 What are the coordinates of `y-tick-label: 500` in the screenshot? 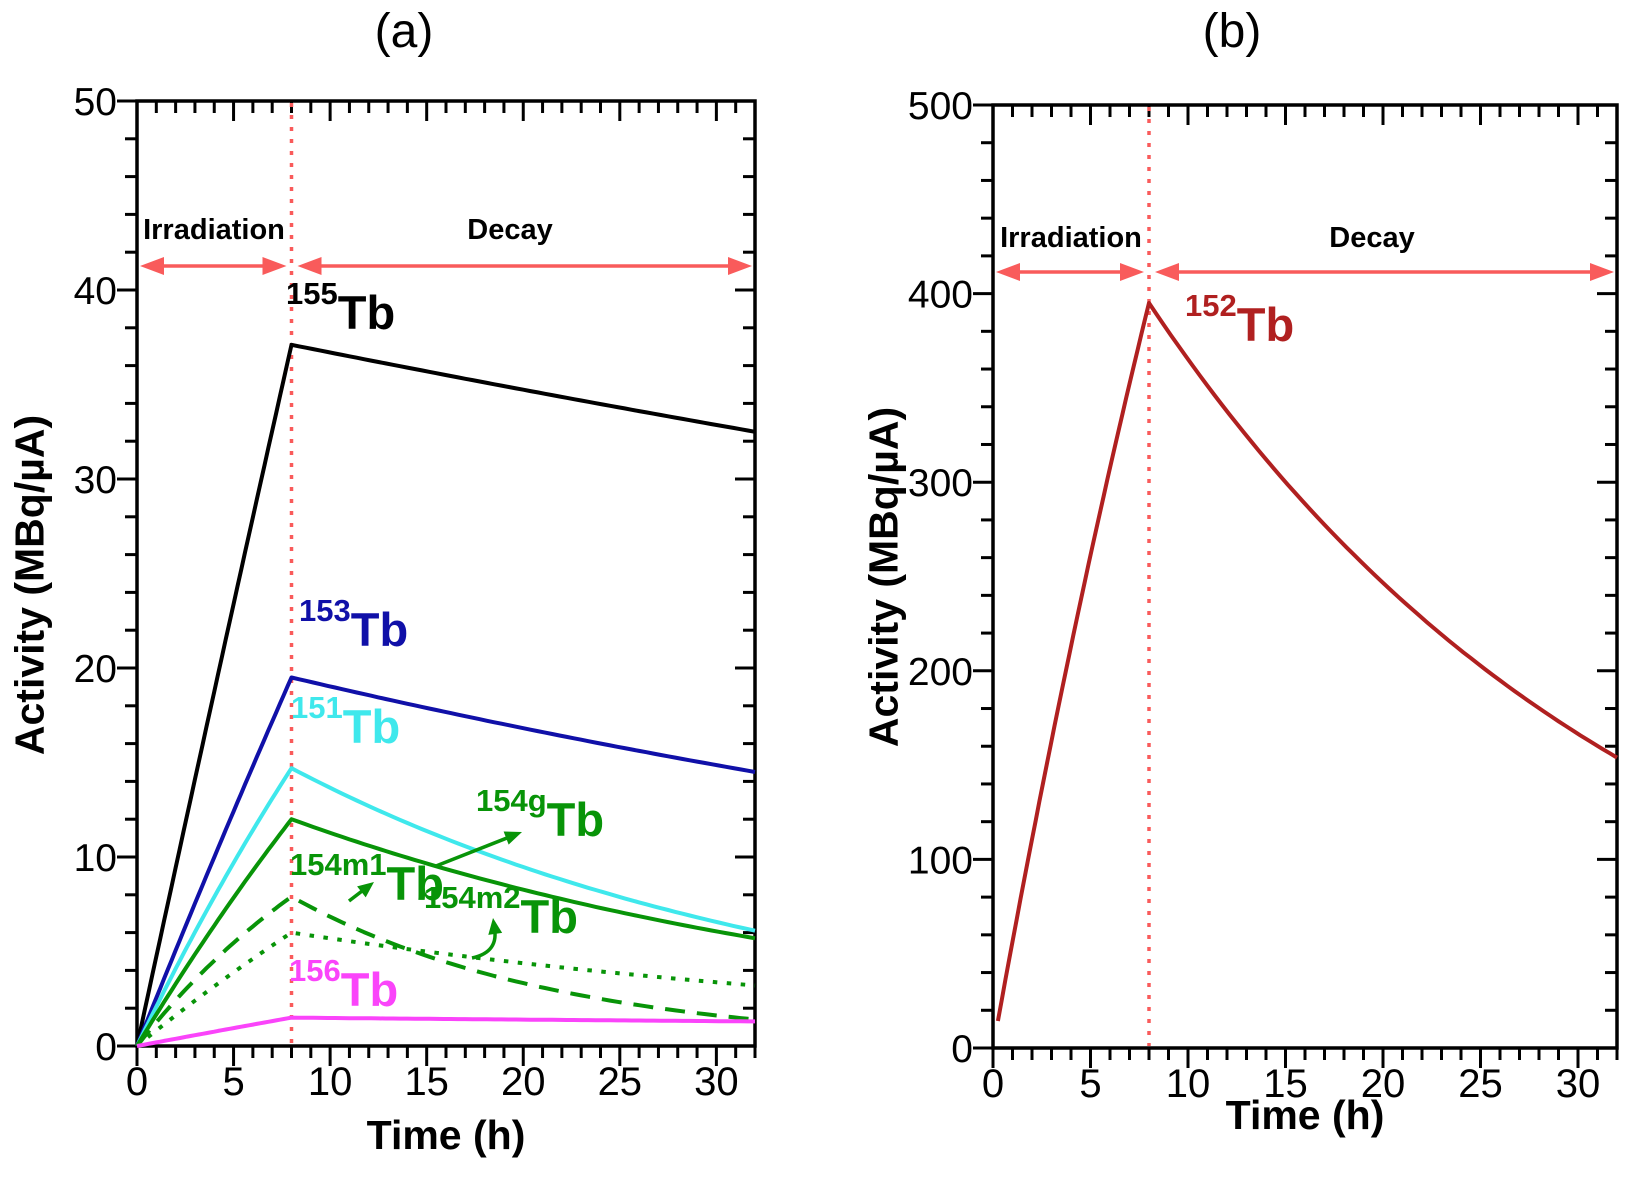 It's located at (940, 106).